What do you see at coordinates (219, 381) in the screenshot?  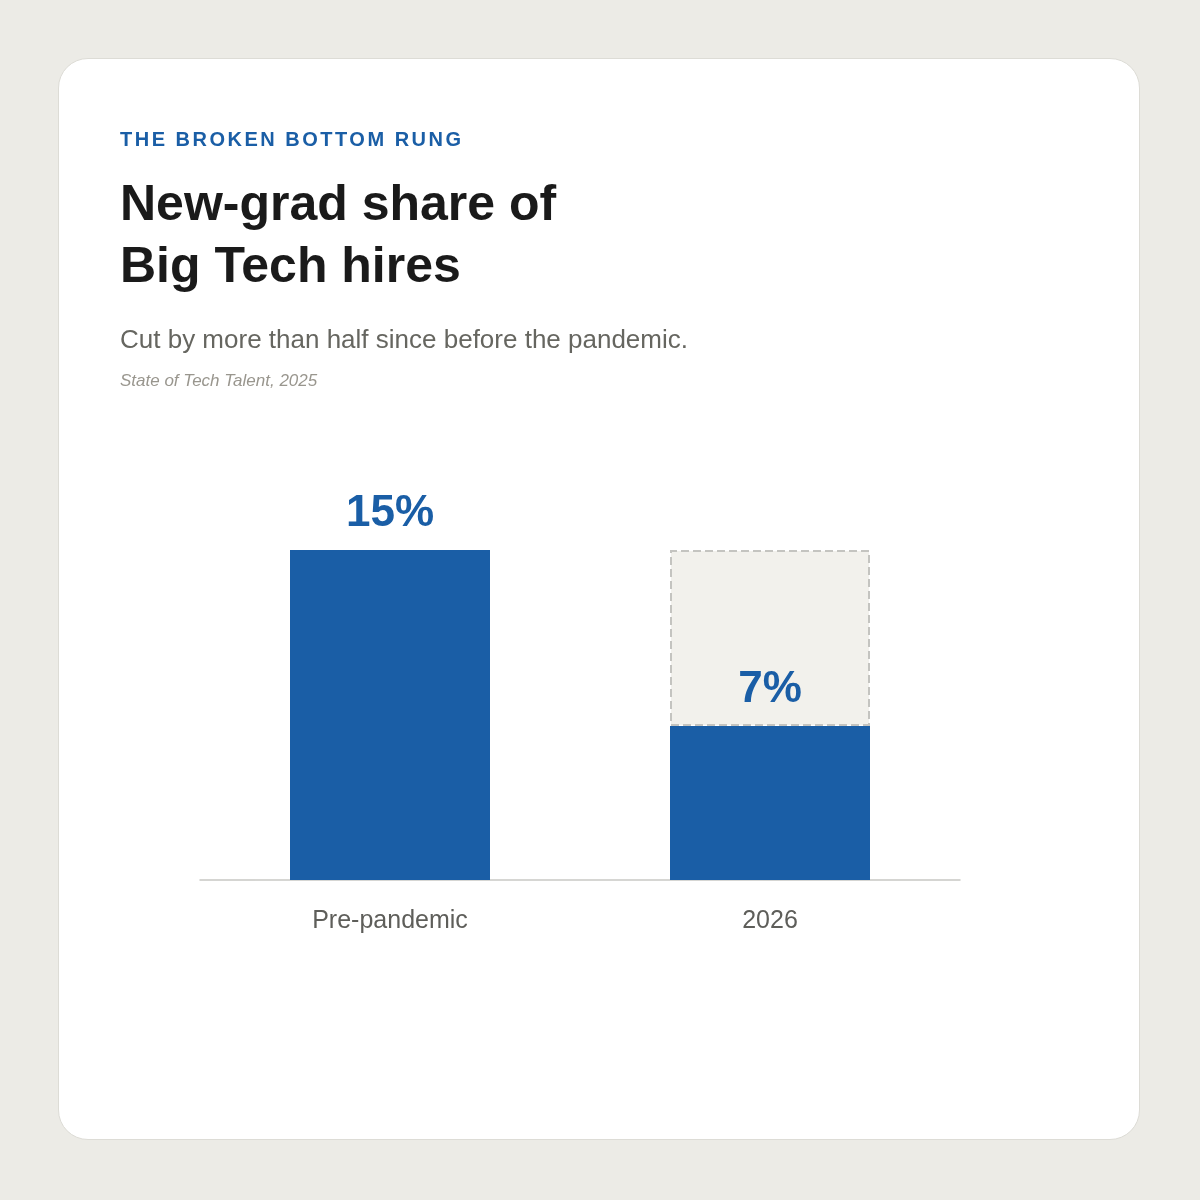 I see `text: State of Tech Talent, 2025` at bounding box center [219, 381].